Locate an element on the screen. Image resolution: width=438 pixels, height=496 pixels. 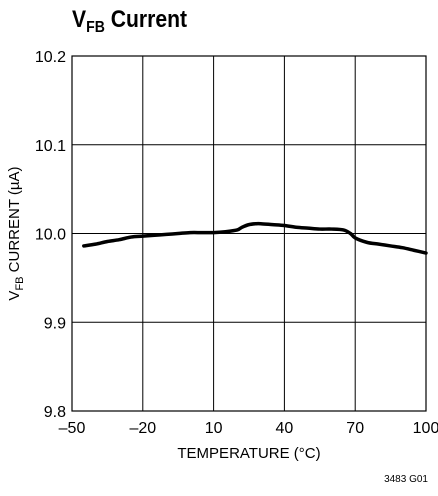
y-tick-labels: 10.2 10.1 10.0 9.9 9.8 is located at coordinates (50, 235).